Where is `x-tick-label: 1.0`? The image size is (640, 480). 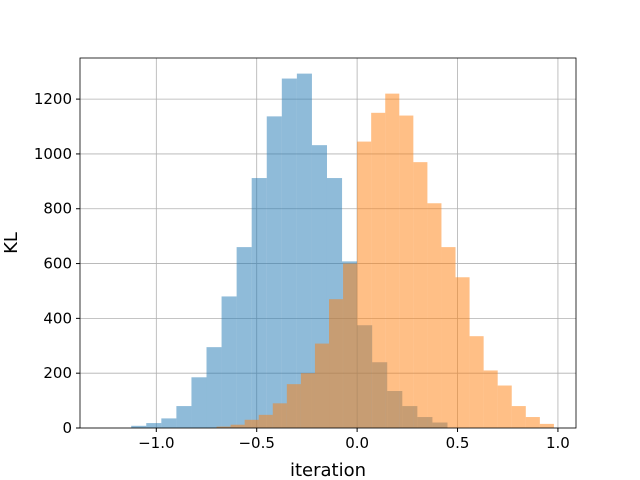 x-tick-label: 1.0 is located at coordinates (558, 443).